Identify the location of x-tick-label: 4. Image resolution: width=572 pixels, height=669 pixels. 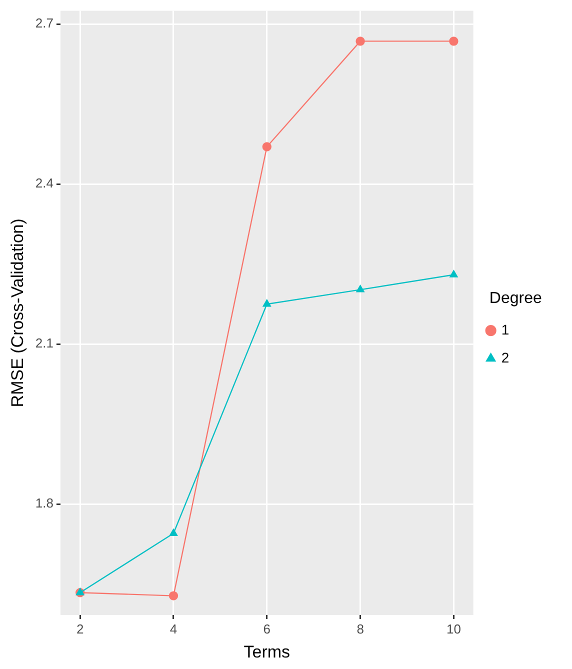
(174, 628).